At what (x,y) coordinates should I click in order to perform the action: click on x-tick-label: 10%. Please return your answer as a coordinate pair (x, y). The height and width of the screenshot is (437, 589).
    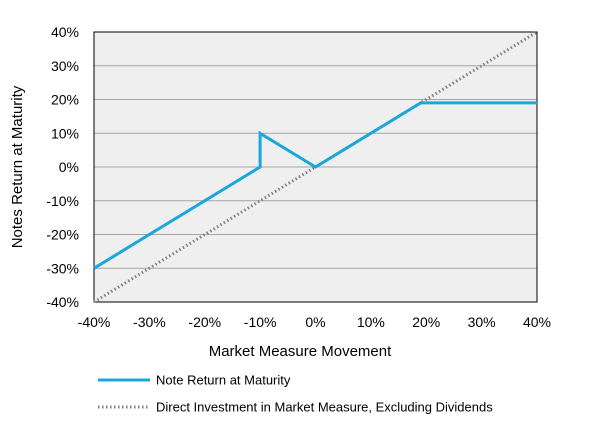
    Looking at the image, I should click on (371, 322).